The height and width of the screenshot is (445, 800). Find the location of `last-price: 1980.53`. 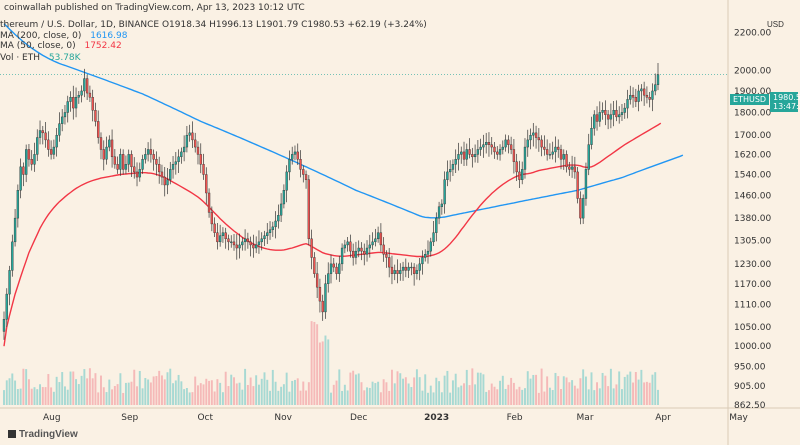

last-price: 1980.53 is located at coordinates (786, 97).